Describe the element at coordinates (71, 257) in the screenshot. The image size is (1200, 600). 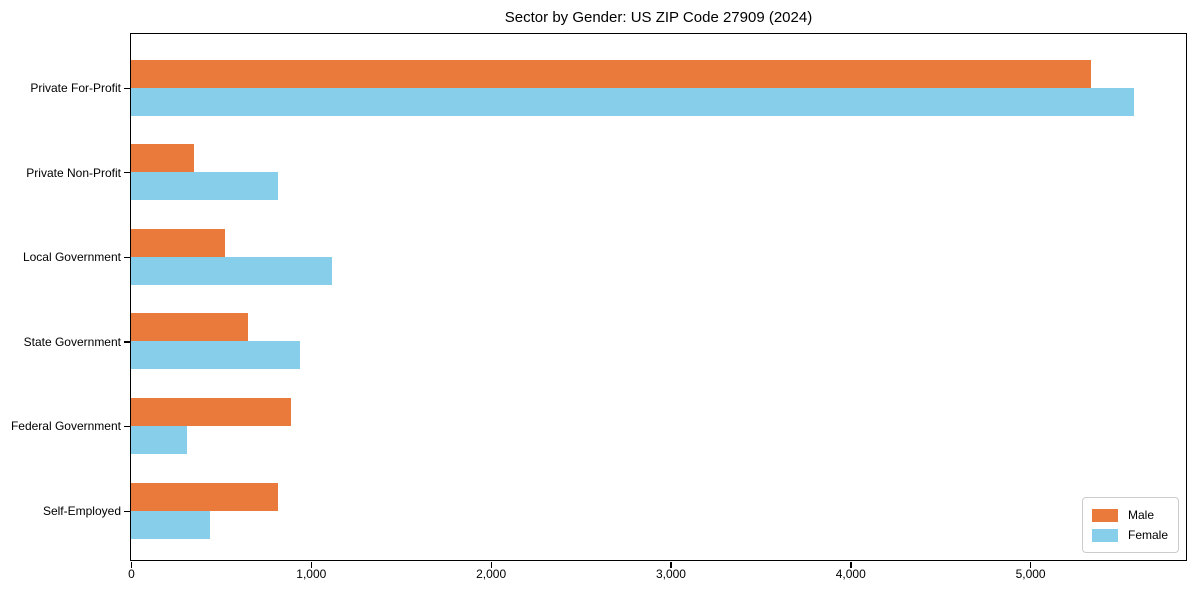
I see `y-axis-label-local-government: Local Government` at that location.